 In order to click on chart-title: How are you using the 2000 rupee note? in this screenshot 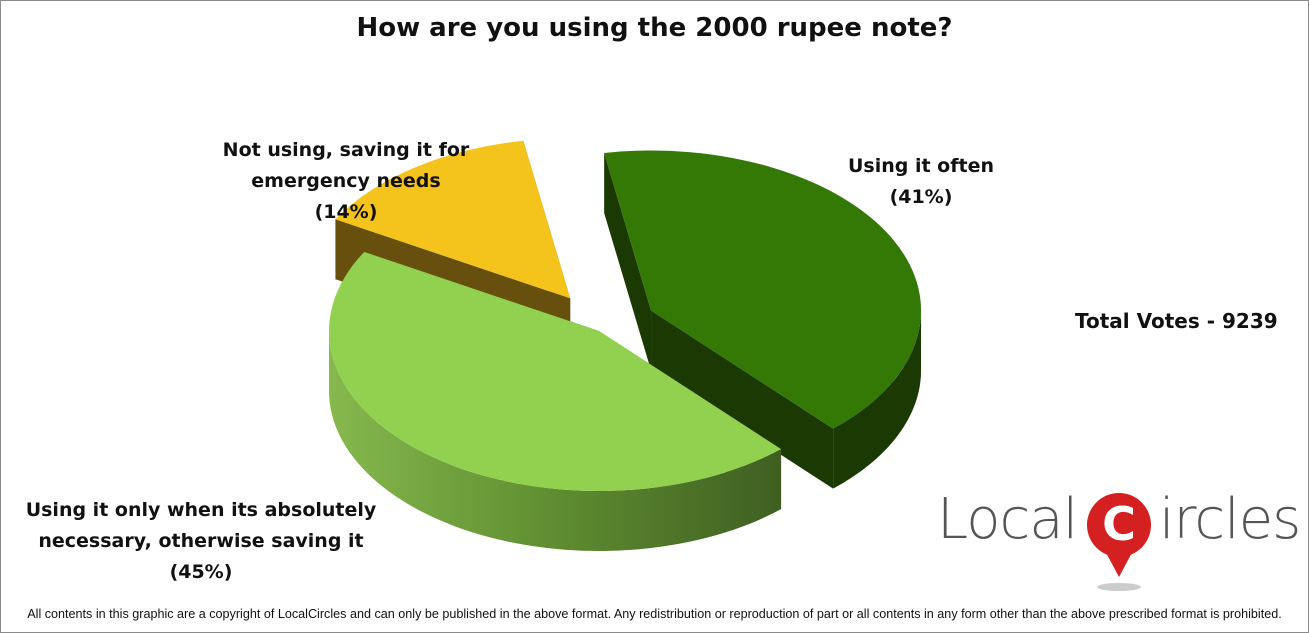, I will do `click(654, 28)`.